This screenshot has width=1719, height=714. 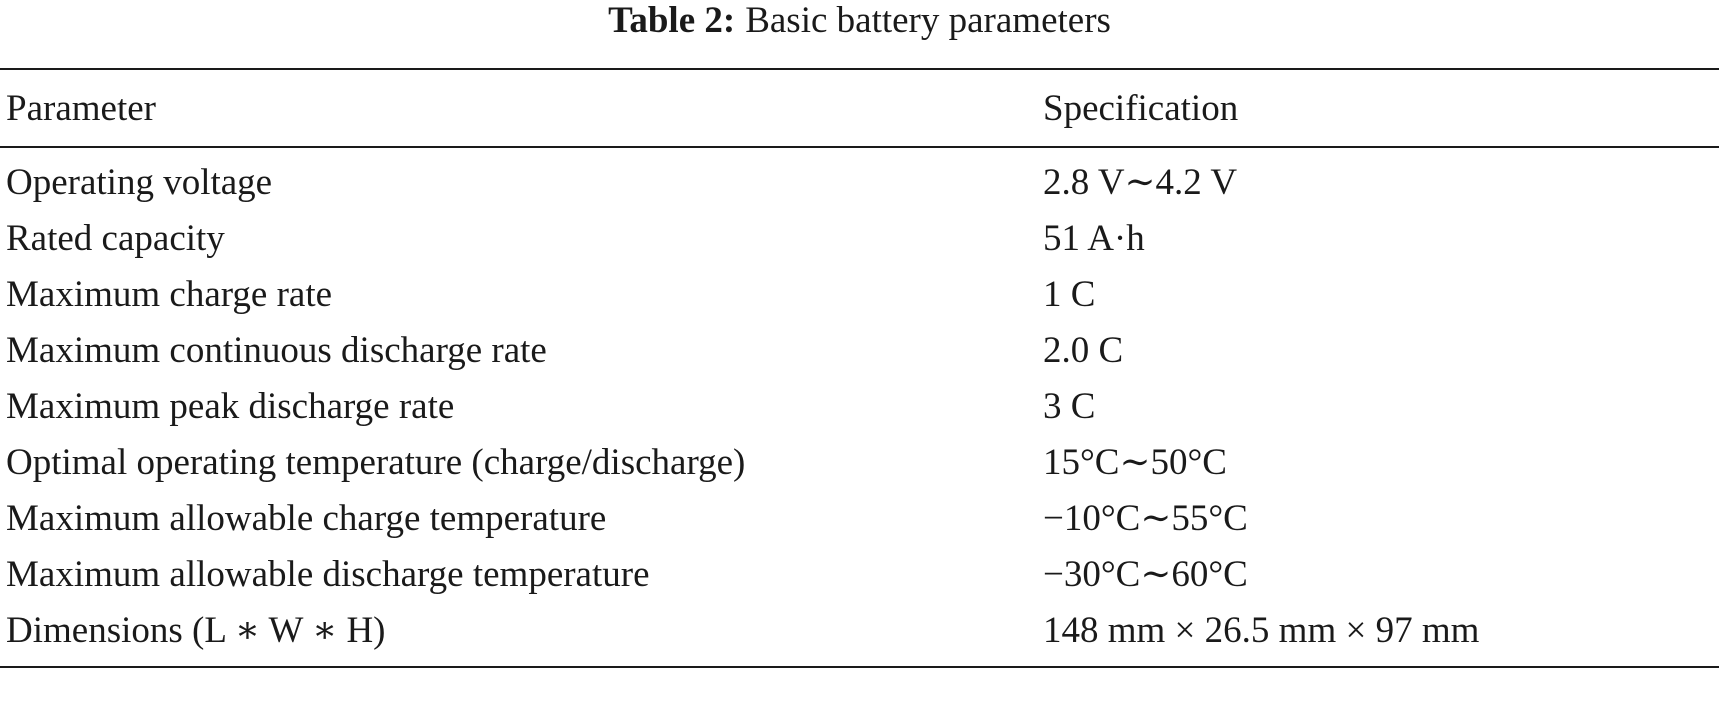 I want to click on header-parameter: Parameter, so click(x=81, y=108).